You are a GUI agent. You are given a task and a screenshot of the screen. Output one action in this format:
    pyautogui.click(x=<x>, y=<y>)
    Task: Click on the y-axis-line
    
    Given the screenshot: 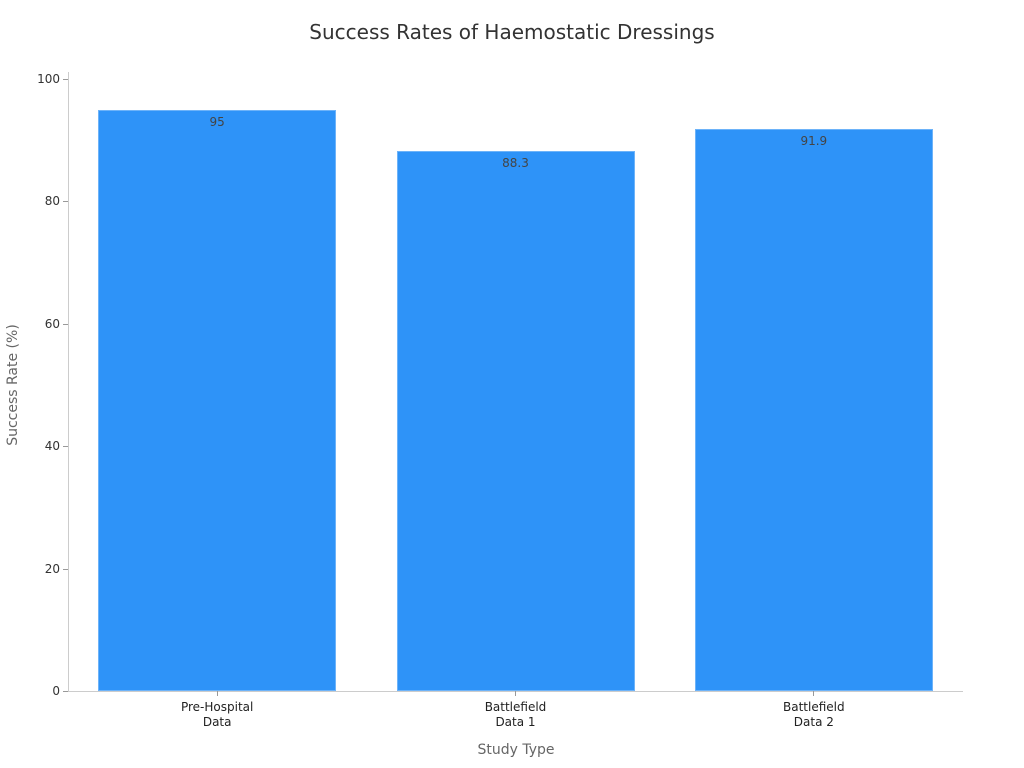 What is the action you would take?
    pyautogui.click(x=68, y=382)
    